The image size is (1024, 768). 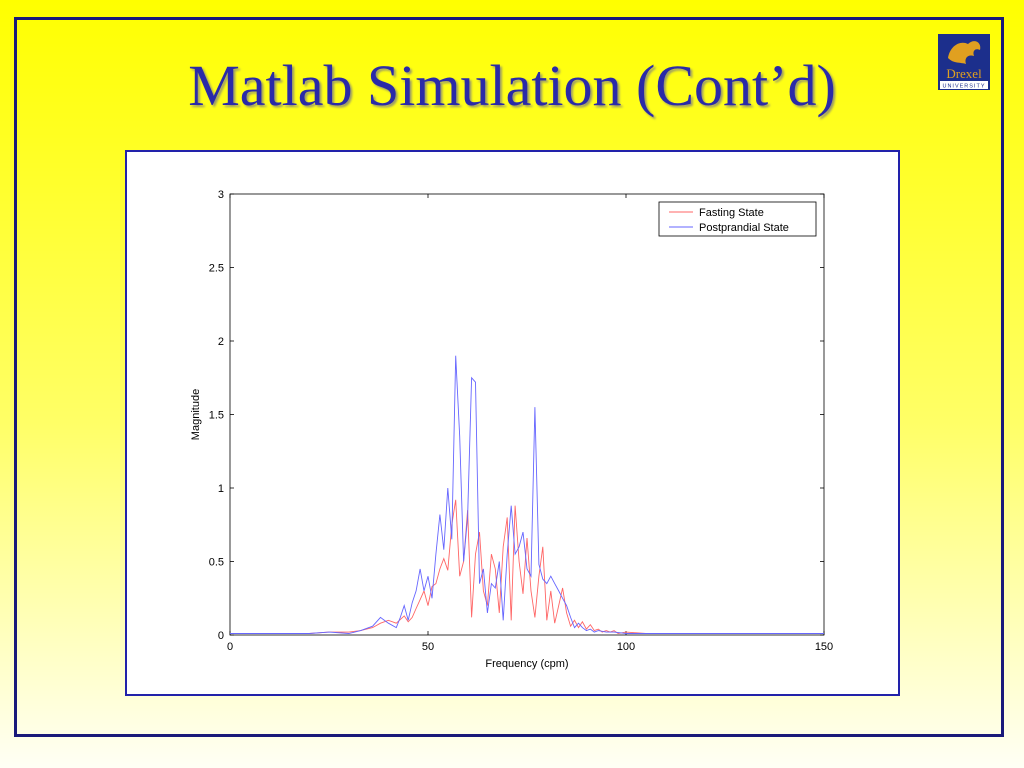 I want to click on y-tick-label: 1, so click(x=221, y=489).